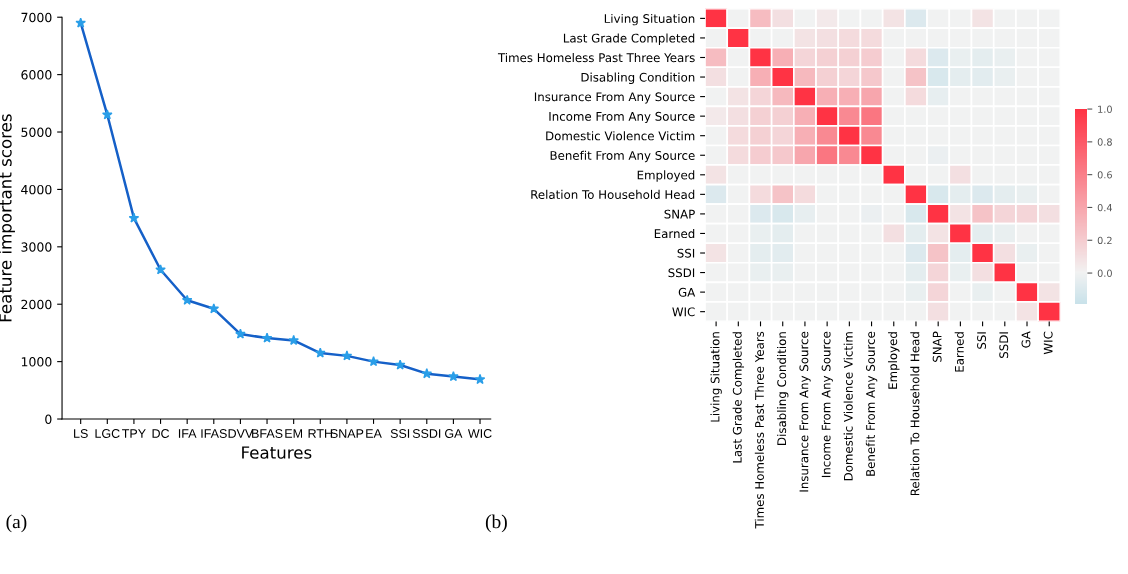 Image resolution: width=1128 pixels, height=574 pixels. Describe the element at coordinates (320, 433) in the screenshot. I see `x-tick-label: RTH` at that location.